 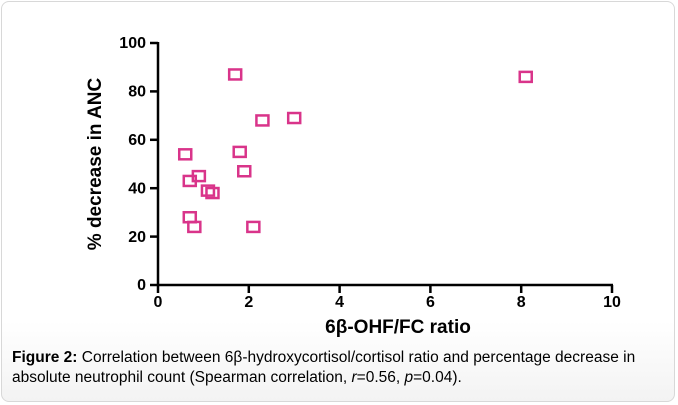 I want to click on x-tick-label: 4, so click(x=339, y=302).